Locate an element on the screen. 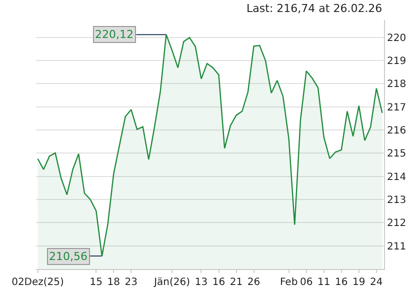  x-tick-label: 26 is located at coordinates (253, 282).